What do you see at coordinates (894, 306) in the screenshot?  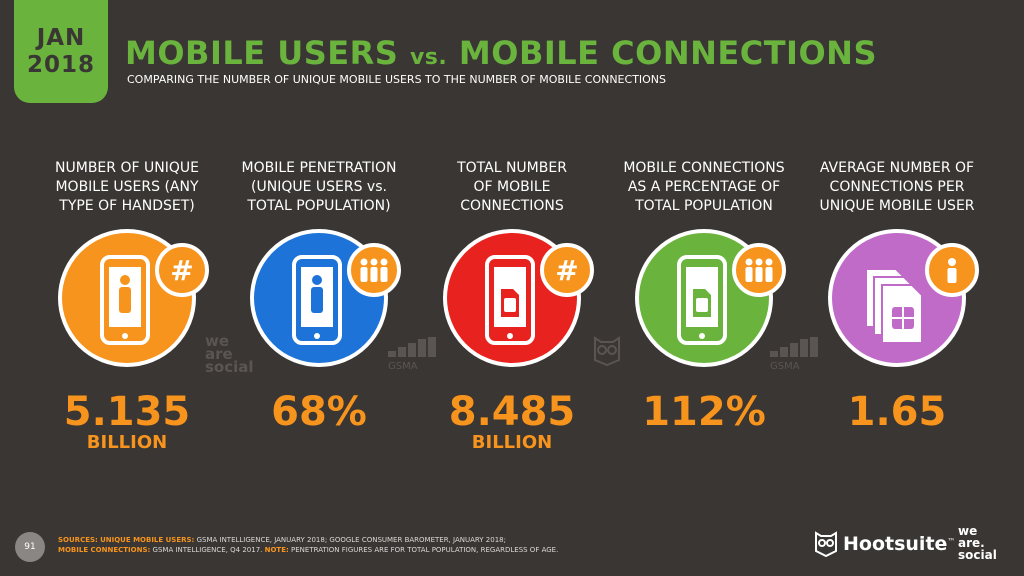 I see `sim-cards-icon` at bounding box center [894, 306].